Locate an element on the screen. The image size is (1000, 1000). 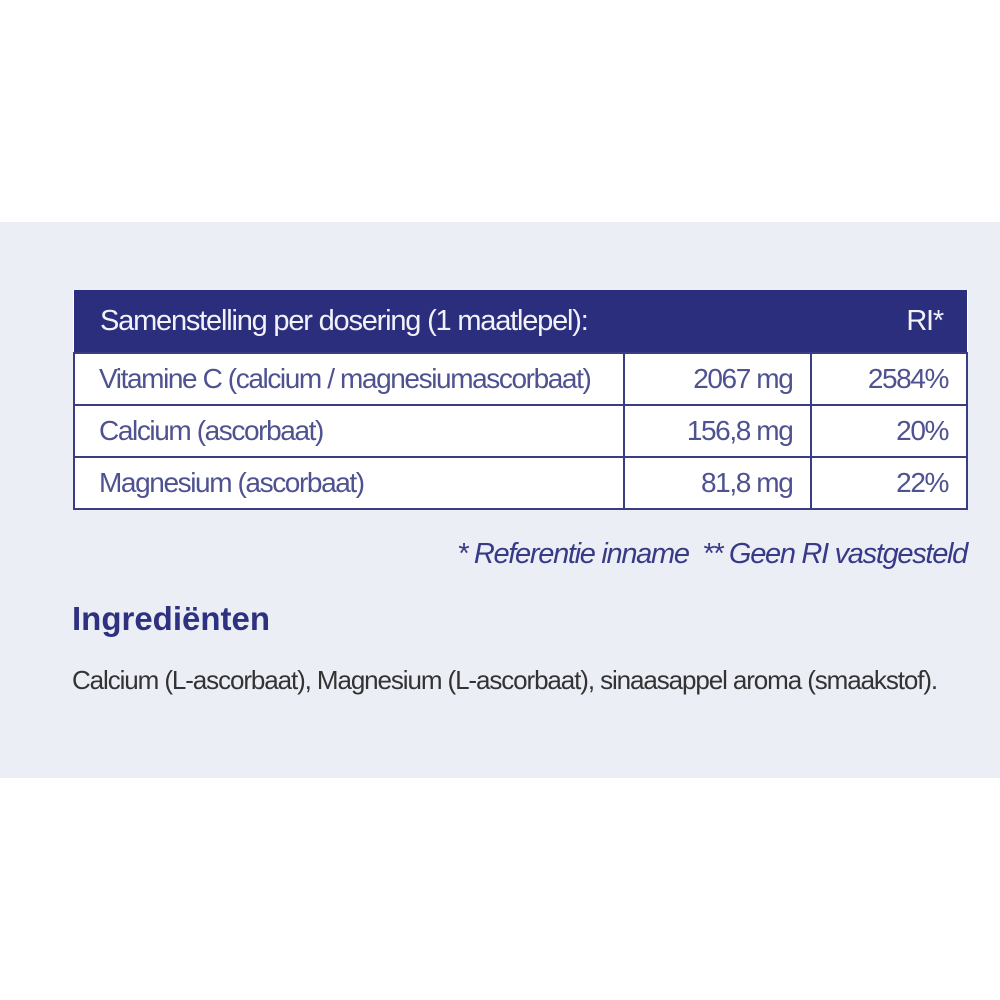
table-row: Magnesium (ascorbaat) 81,8 mg 22% is located at coordinates (520, 483).